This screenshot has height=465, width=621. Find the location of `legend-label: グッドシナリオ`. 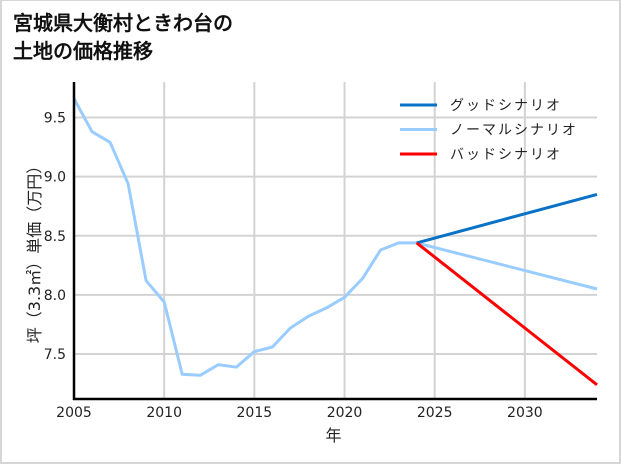

legend-label: グッドシナリオ is located at coordinates (506, 106).